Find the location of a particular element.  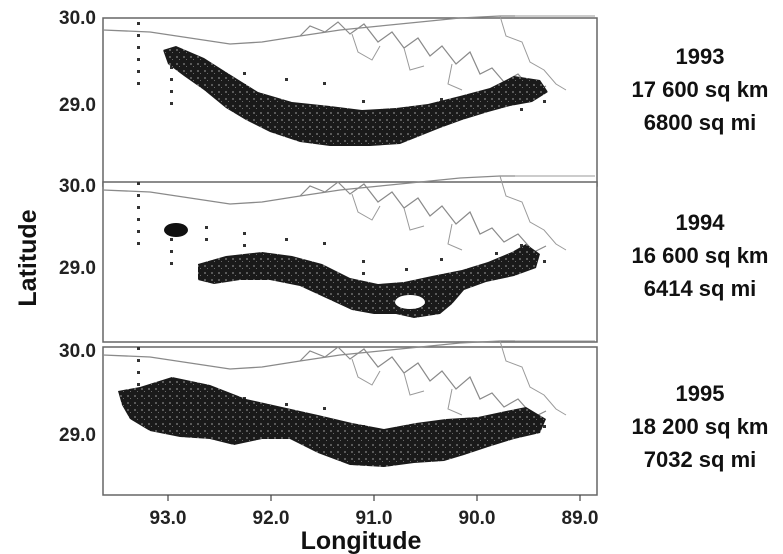

area-sq-mi: 6414 sq mi is located at coordinates (700, 288).